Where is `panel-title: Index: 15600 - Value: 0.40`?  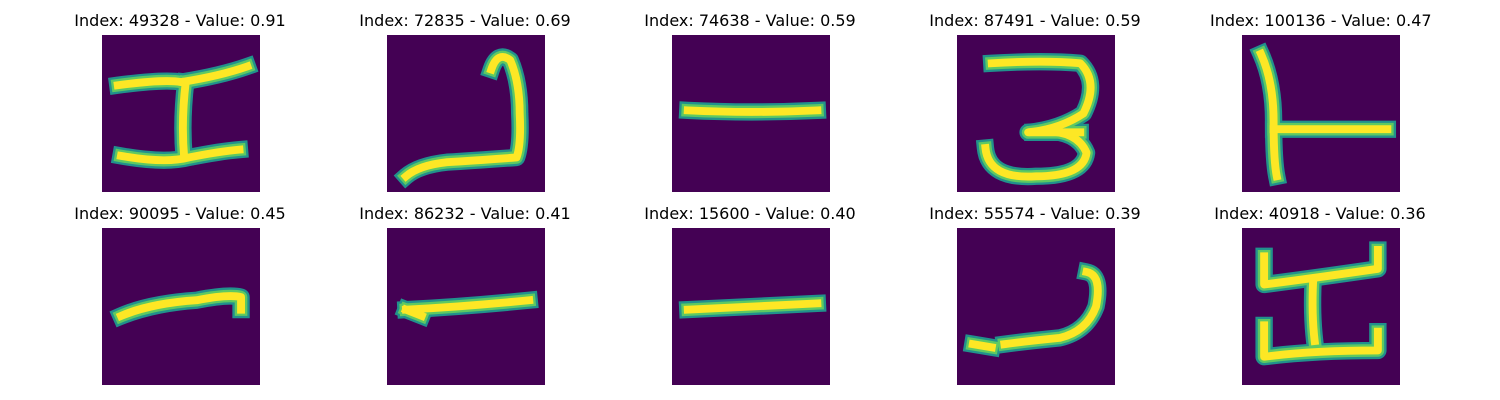
panel-title: Index: 15600 - Value: 0.40 is located at coordinates (750, 214).